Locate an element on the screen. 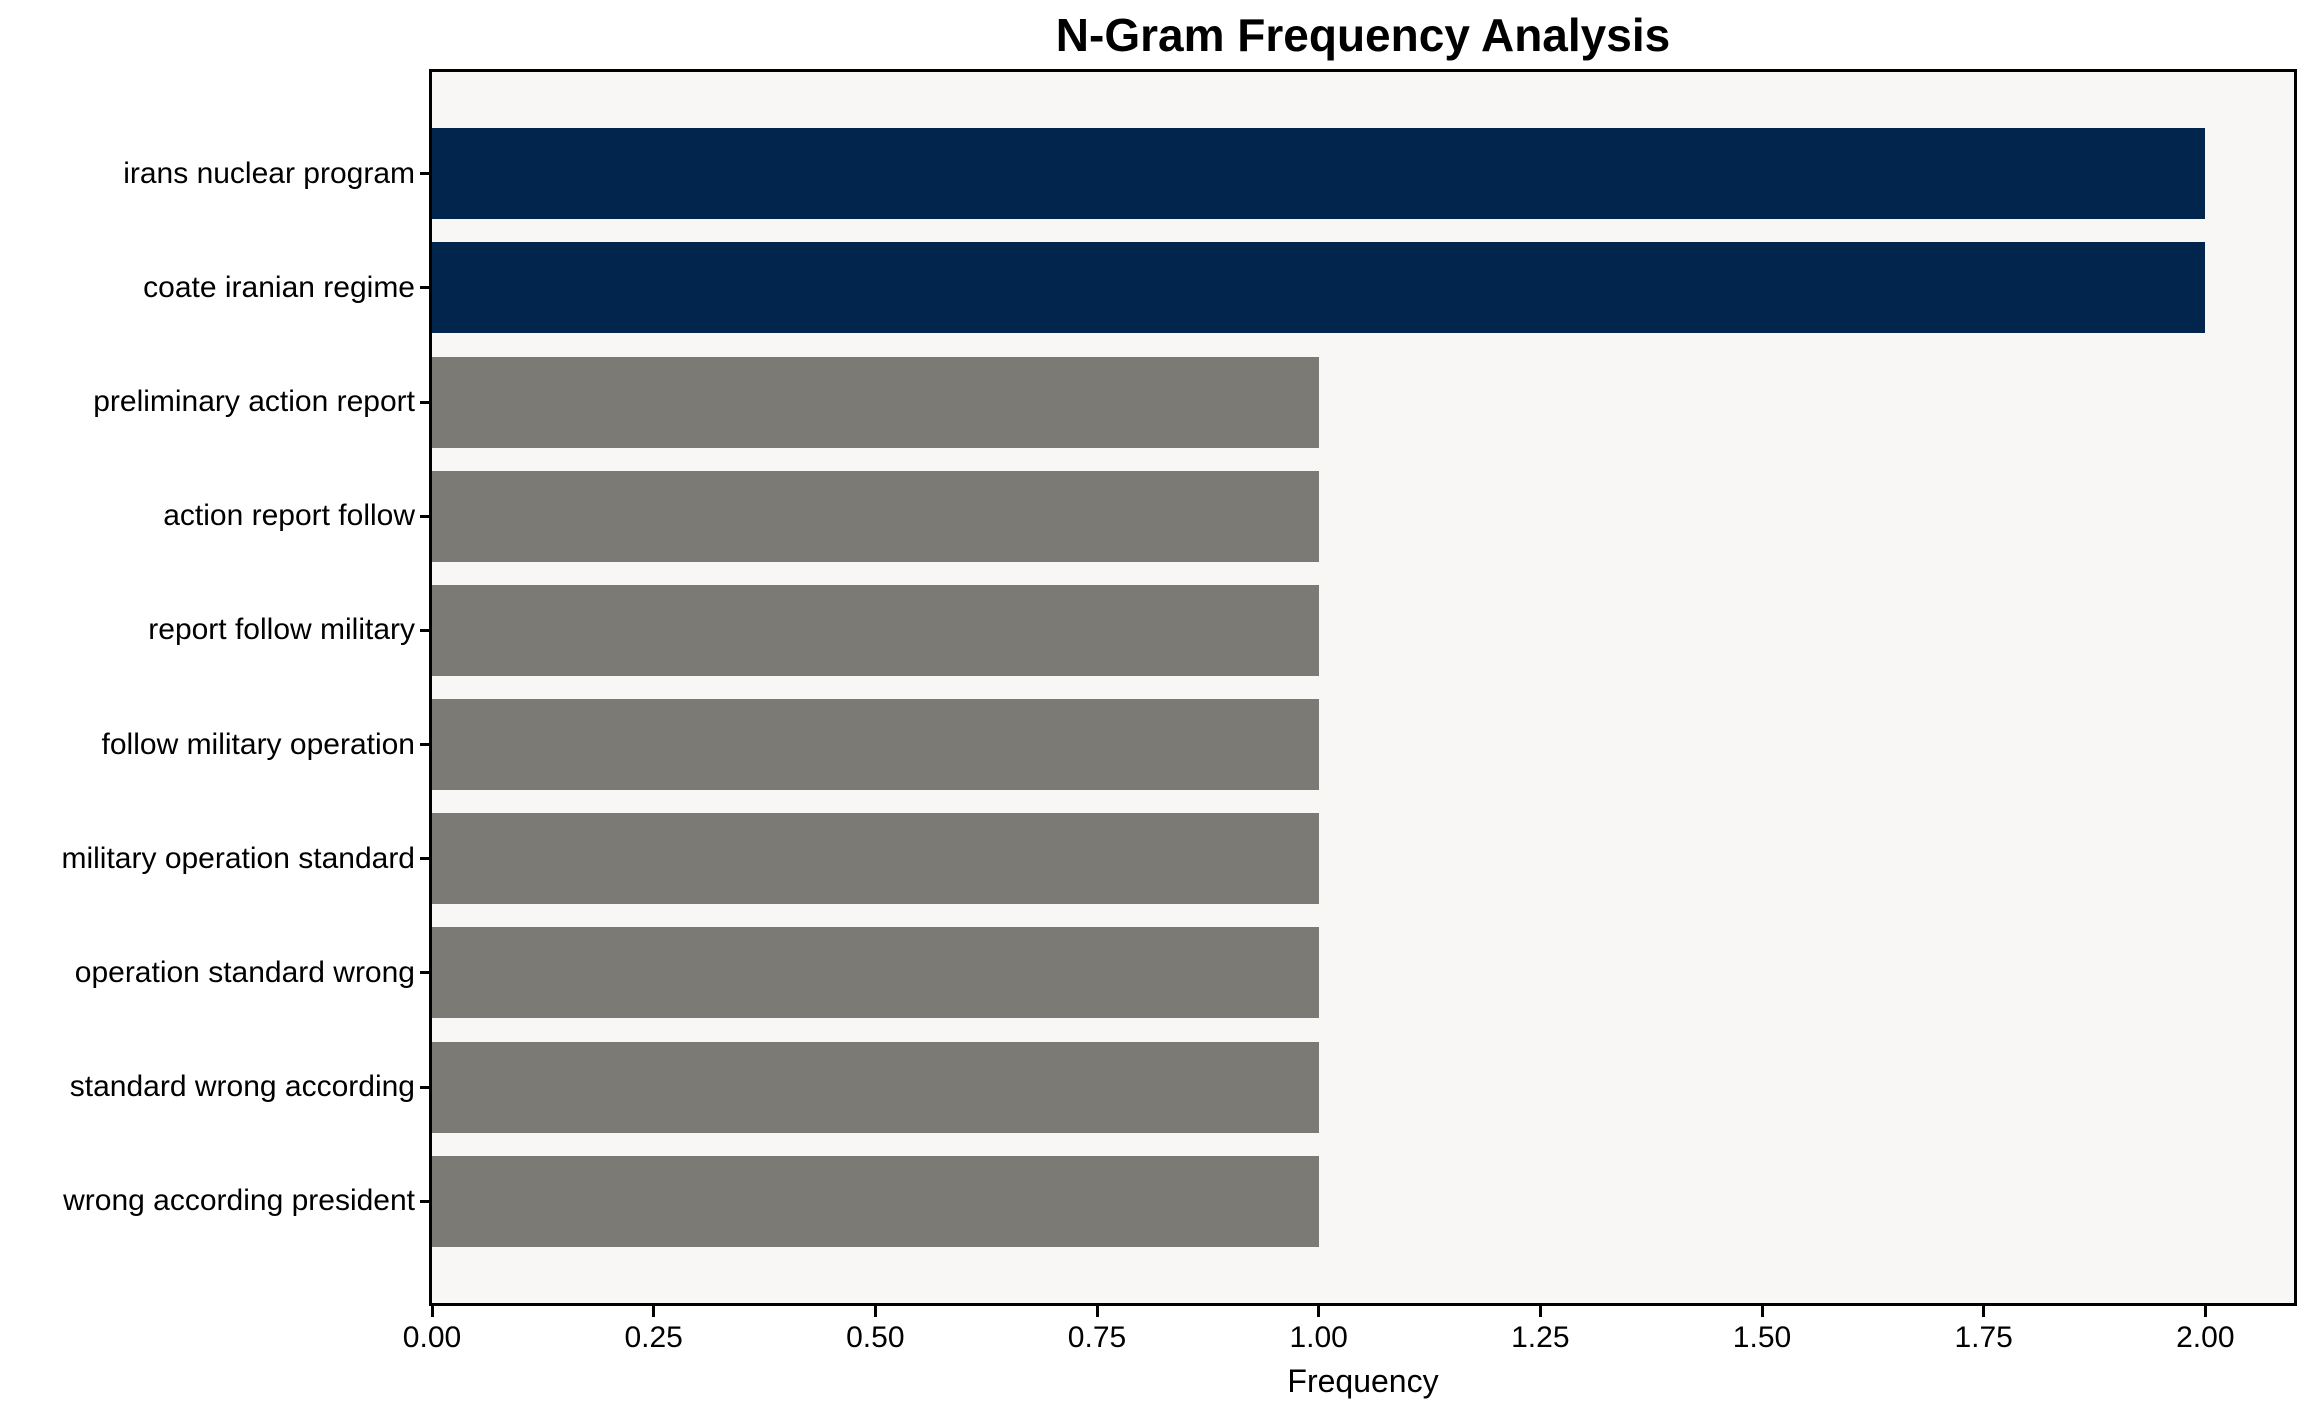  bar-follow-military-operation is located at coordinates (875, 745).